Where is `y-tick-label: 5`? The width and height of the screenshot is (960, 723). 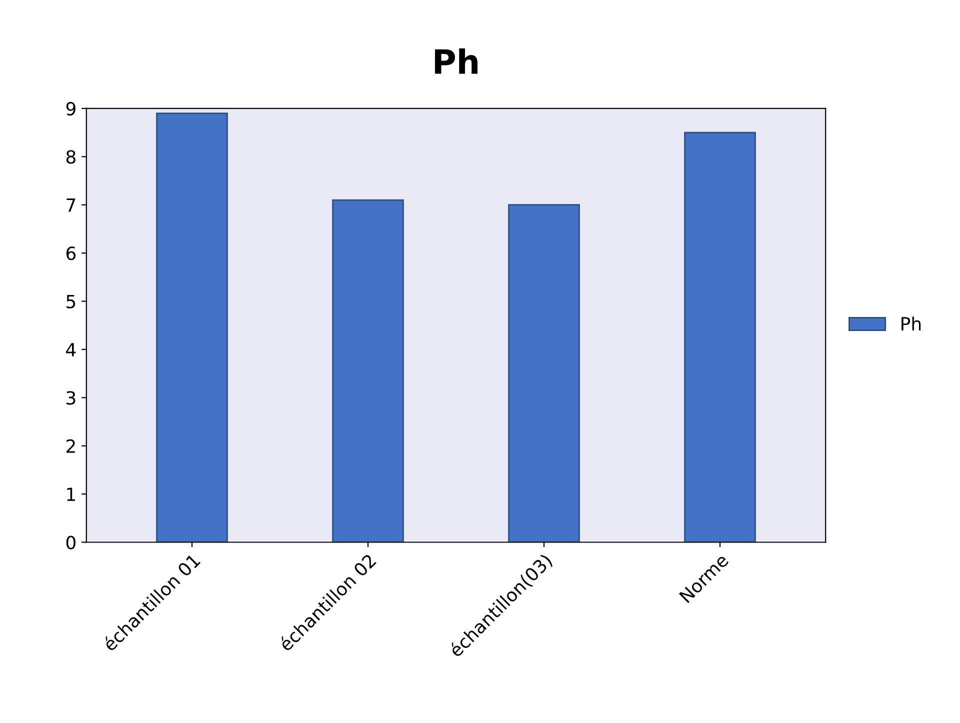 y-tick-label: 5 is located at coordinates (71, 301).